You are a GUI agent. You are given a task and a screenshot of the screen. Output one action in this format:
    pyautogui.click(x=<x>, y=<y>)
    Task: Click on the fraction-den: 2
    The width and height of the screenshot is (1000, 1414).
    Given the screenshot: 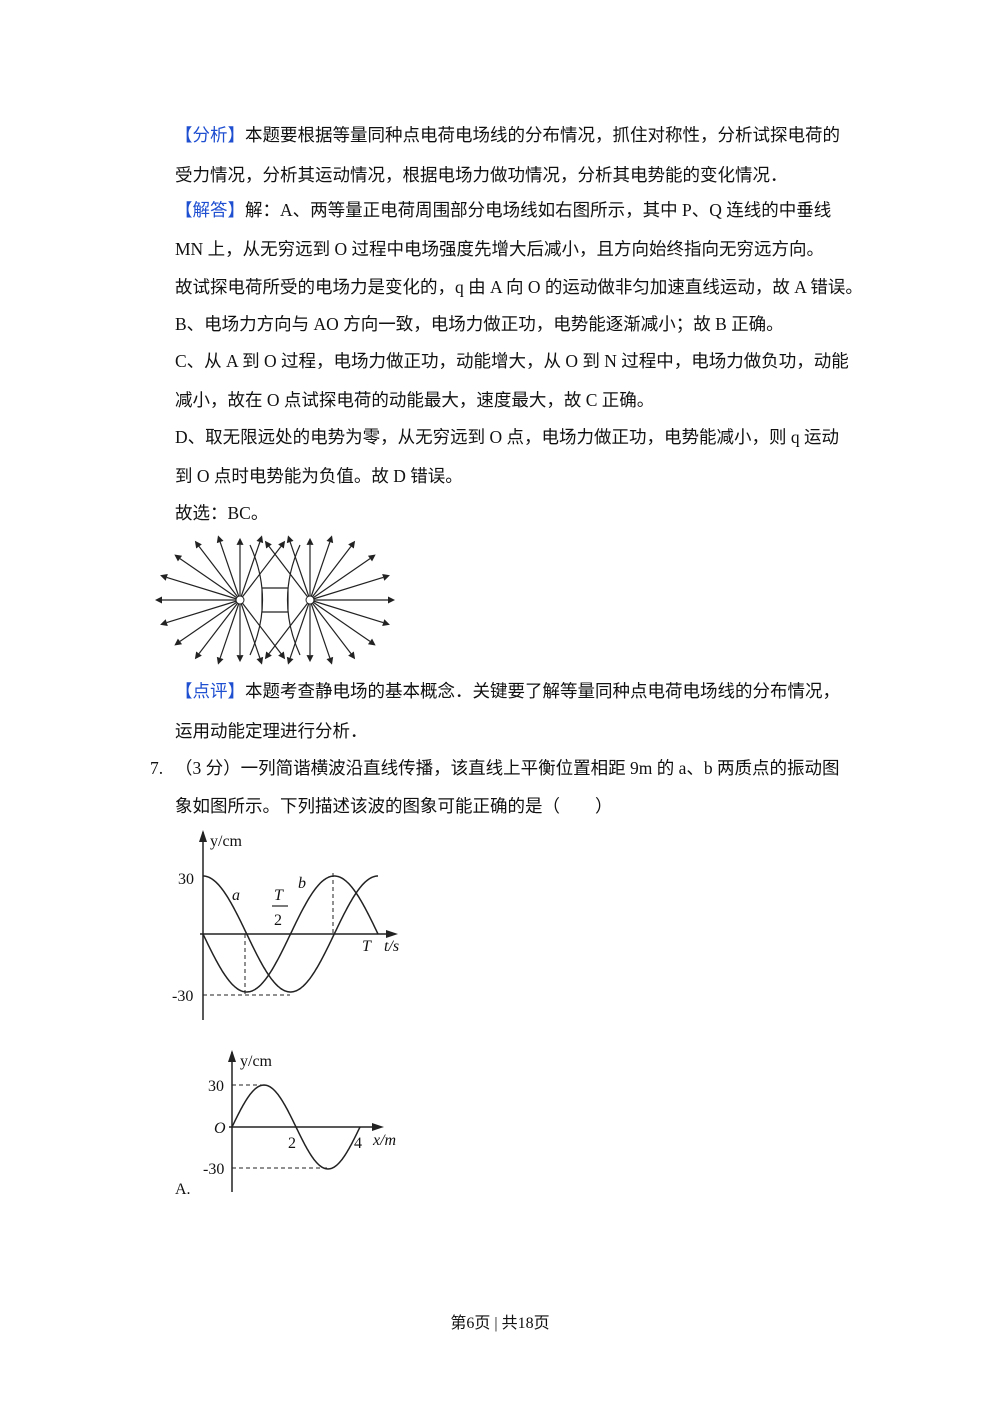 What is the action you would take?
    pyautogui.click(x=278, y=920)
    